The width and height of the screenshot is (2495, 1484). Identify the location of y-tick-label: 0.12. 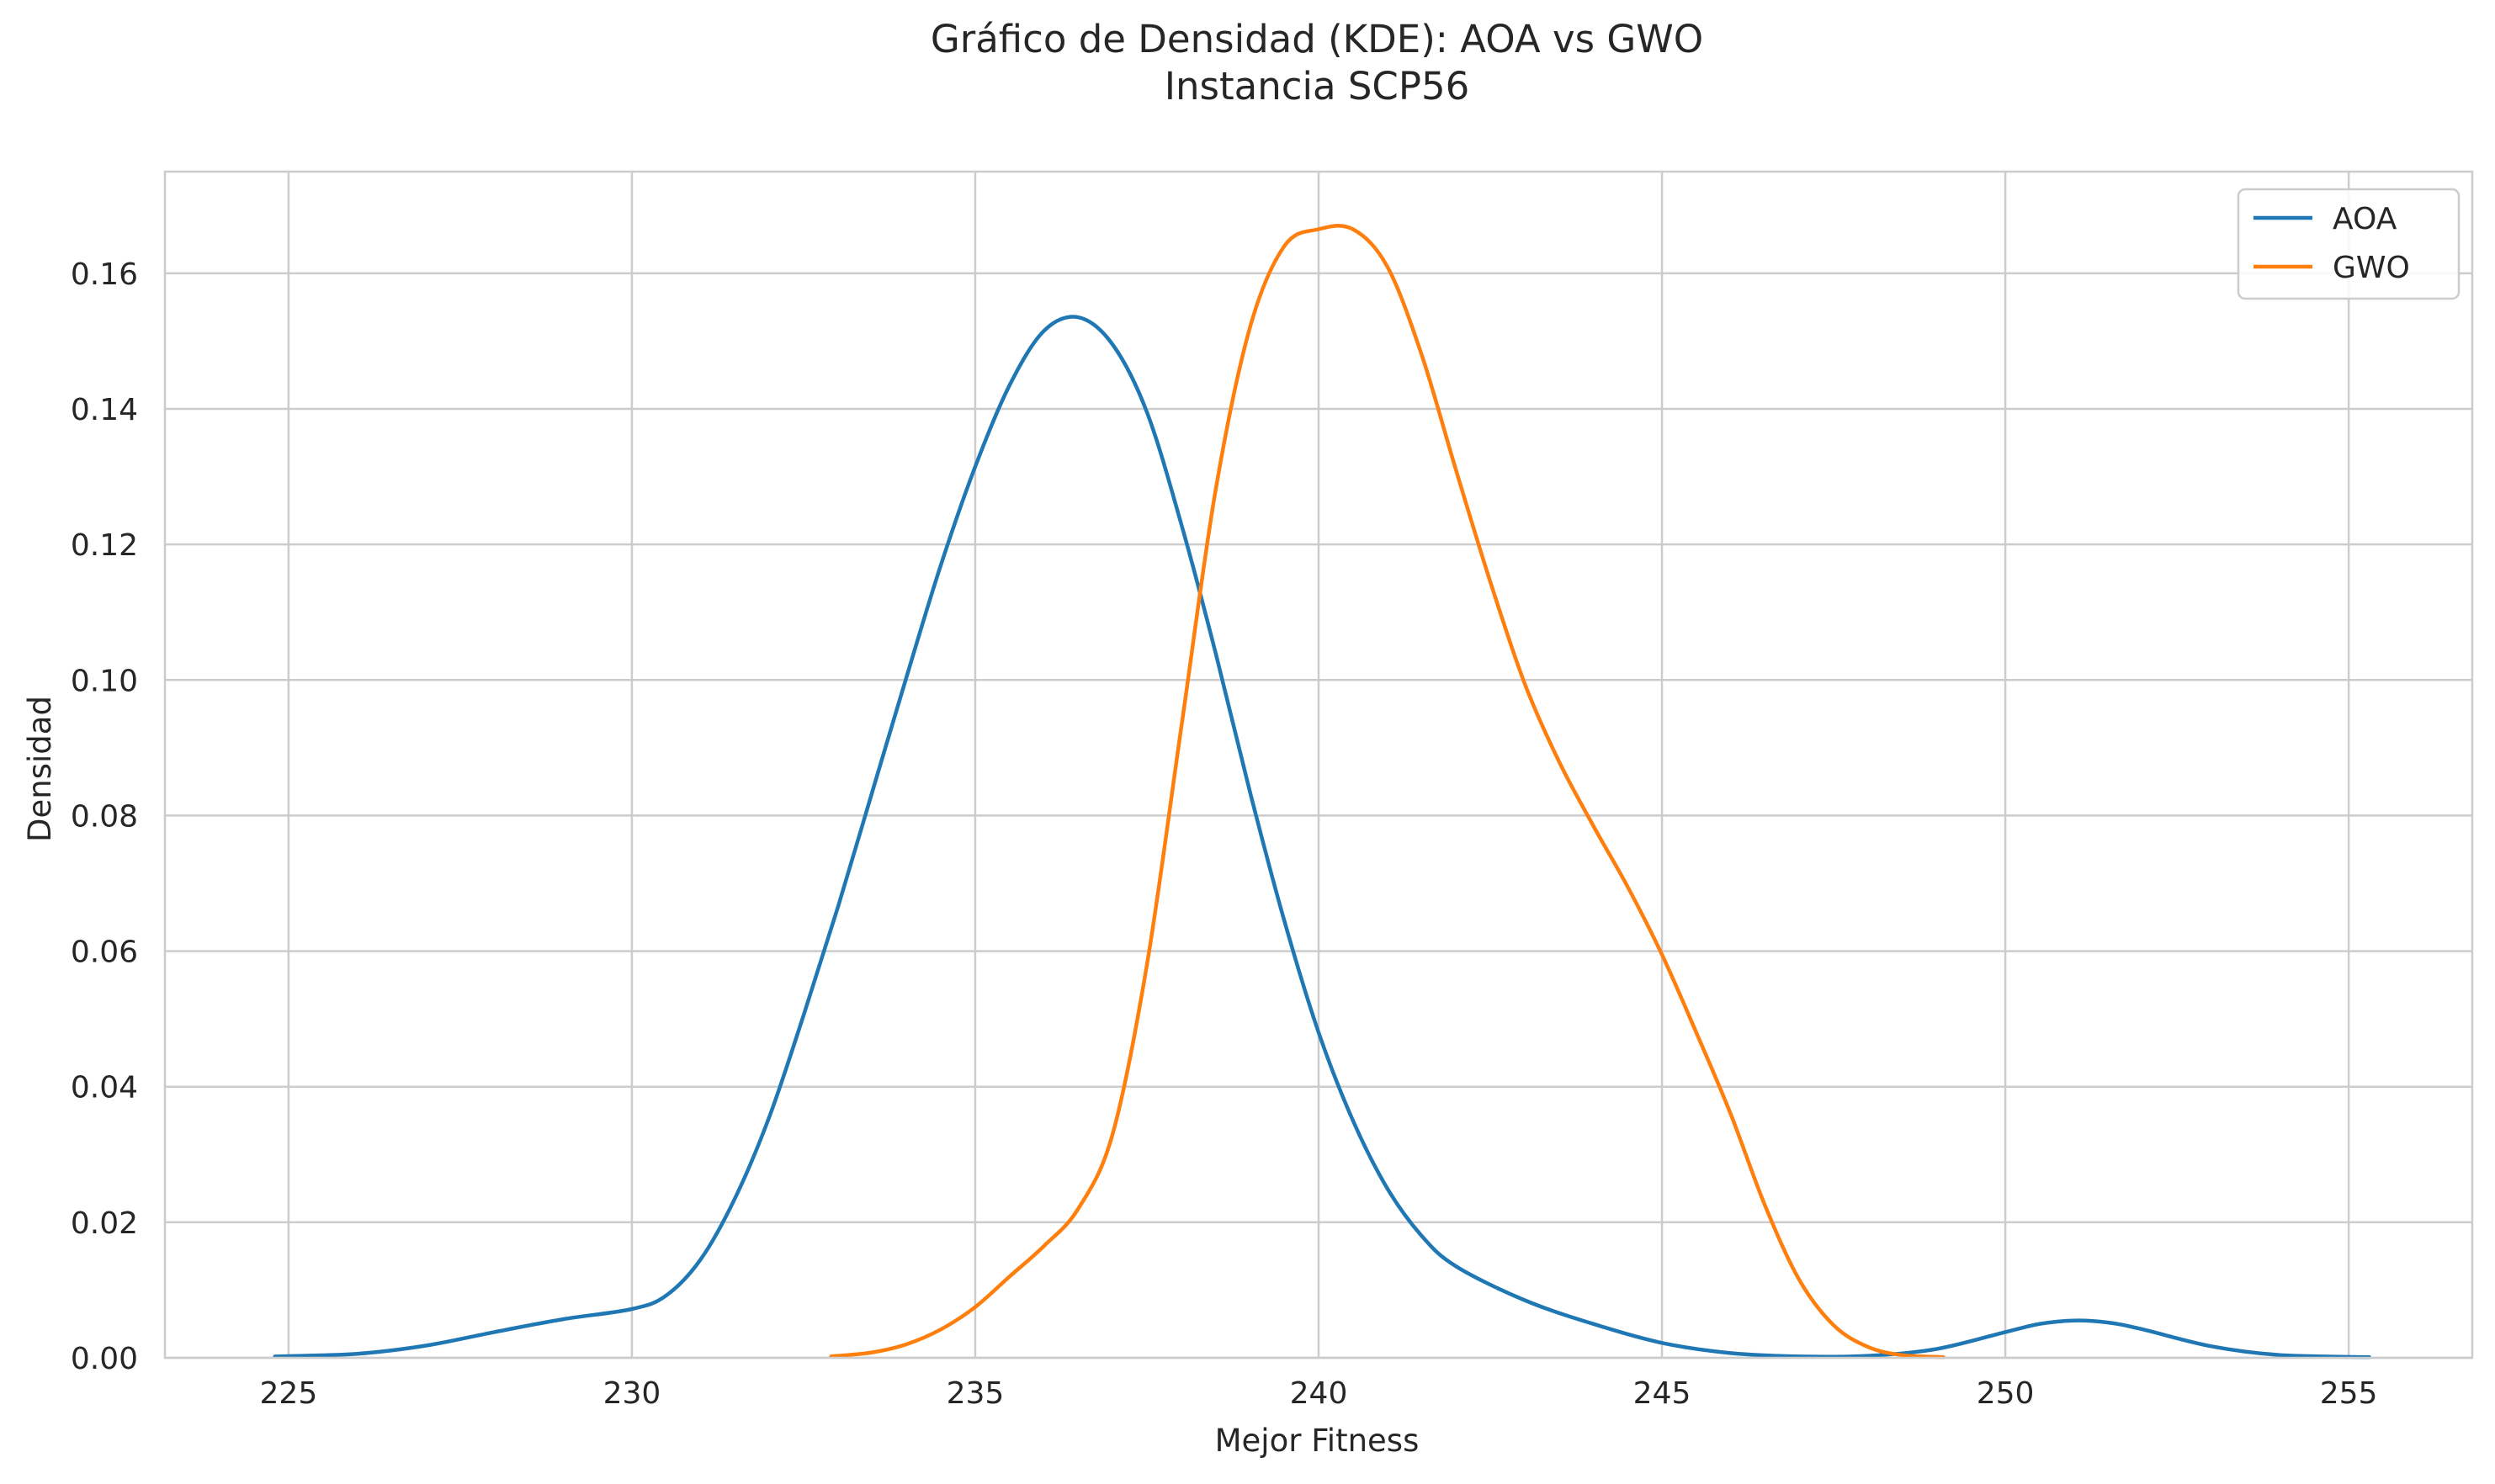
(104, 545).